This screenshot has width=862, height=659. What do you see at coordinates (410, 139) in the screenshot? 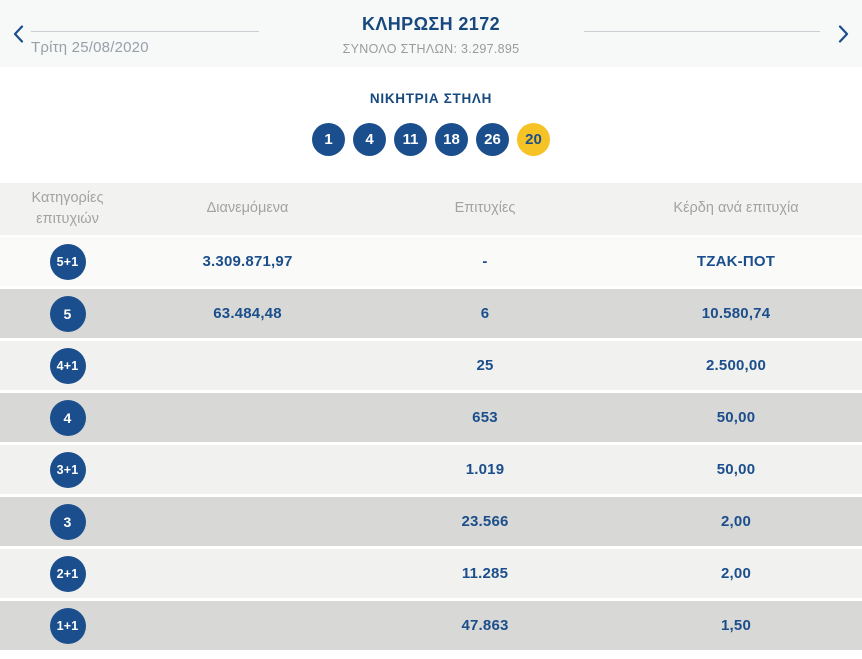
I see `winning-number-ball: 11` at bounding box center [410, 139].